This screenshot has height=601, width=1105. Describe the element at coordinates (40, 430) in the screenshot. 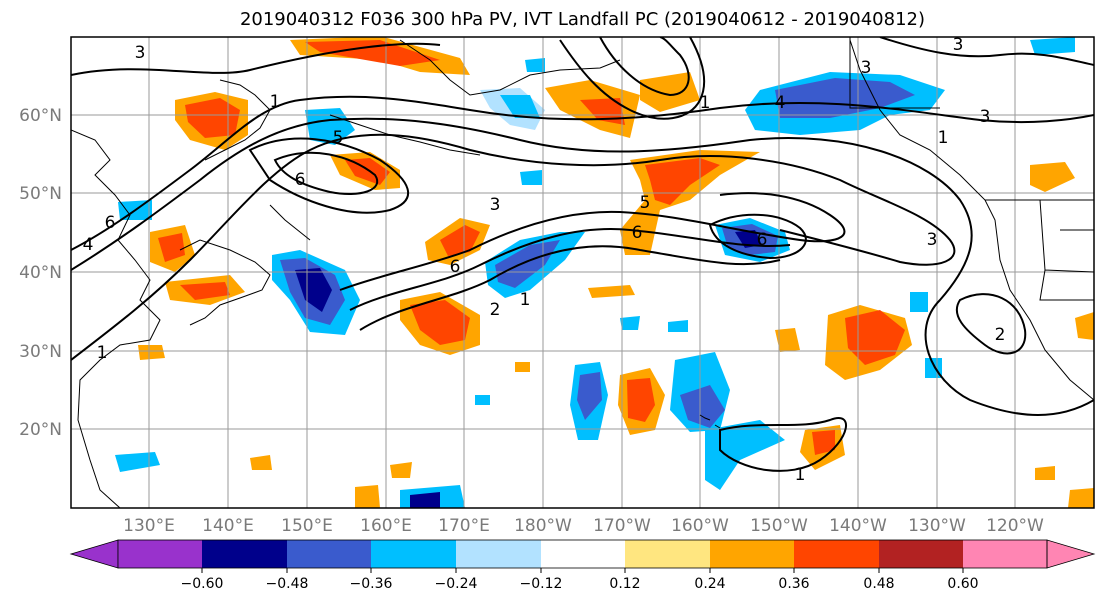

I see `lat-label: 20°N` at that location.